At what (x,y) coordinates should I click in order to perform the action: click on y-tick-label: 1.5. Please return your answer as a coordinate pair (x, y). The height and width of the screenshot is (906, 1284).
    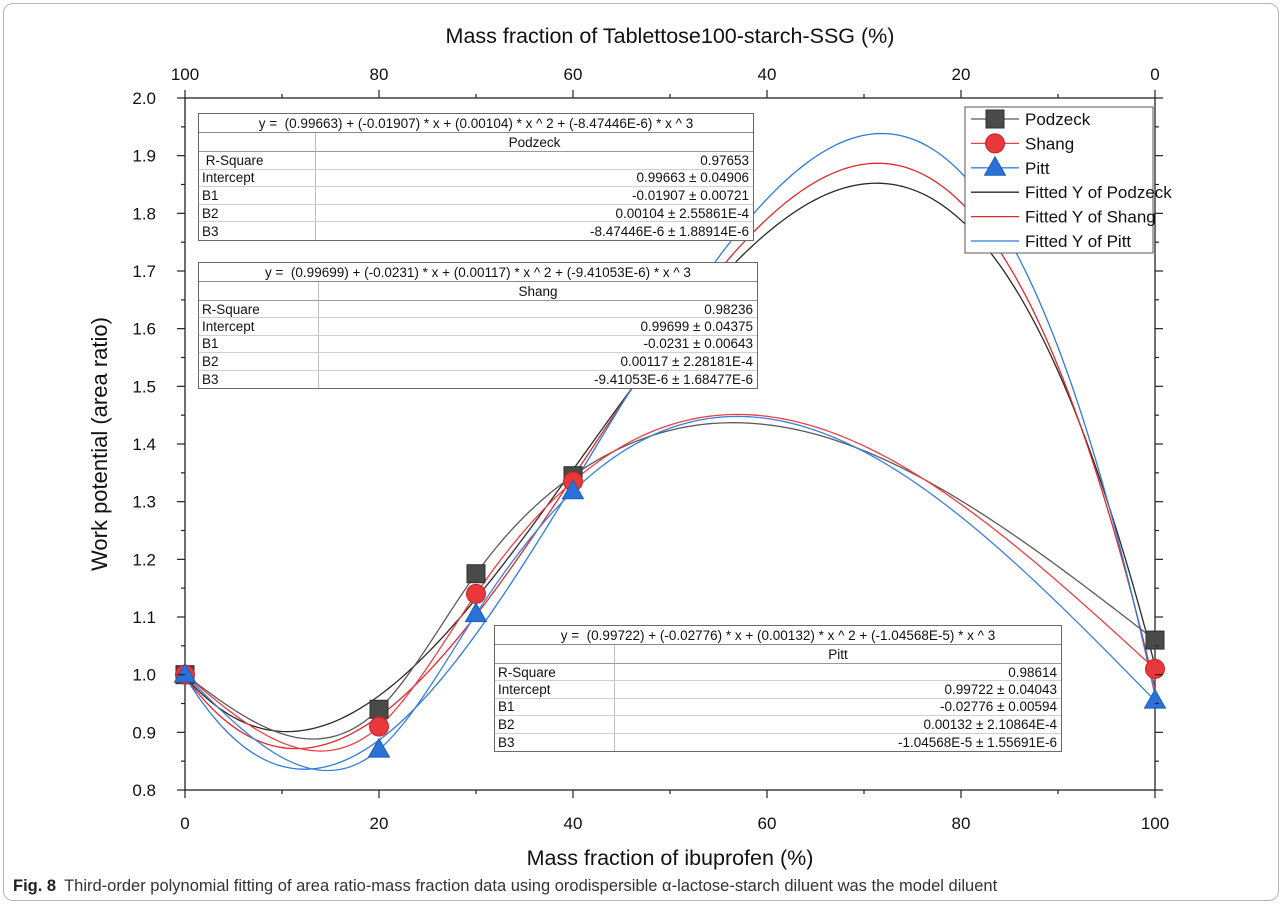
    Looking at the image, I should click on (144, 386).